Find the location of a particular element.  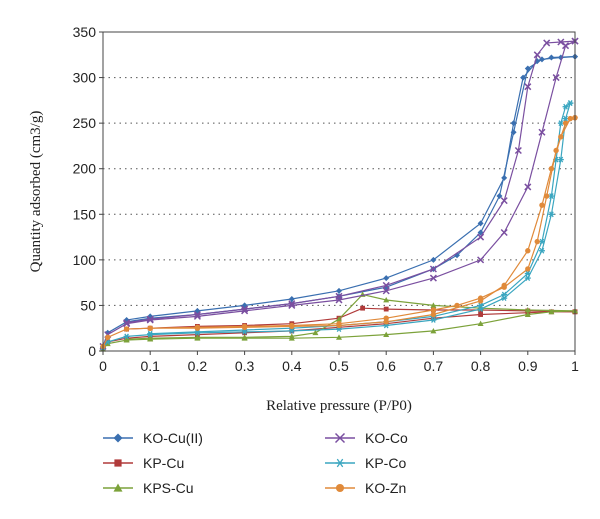

legend: KO-Cu(II) KP-Cu KPS-Cu KO-Co KP-Co KO-Zn is located at coordinates (255, 463).